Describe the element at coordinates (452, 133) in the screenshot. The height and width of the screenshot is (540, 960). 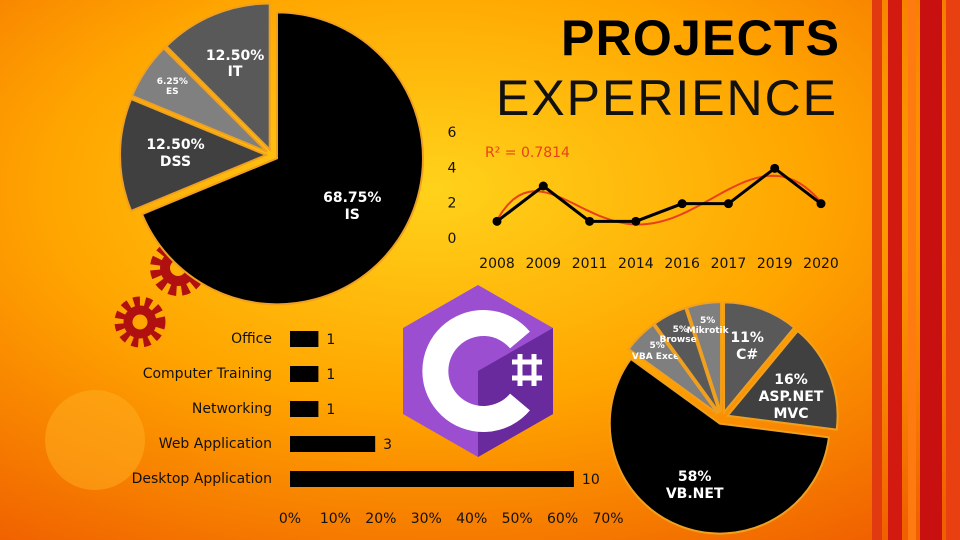
I see `y-tick-label: 6` at that location.